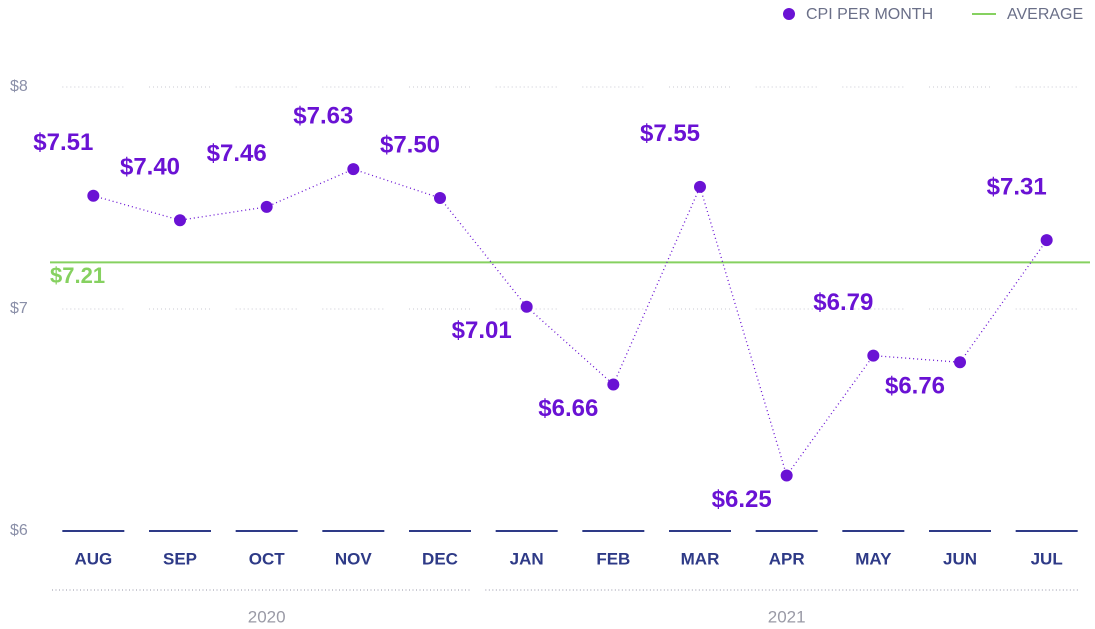 The height and width of the screenshot is (629, 1095). I want to click on x-tick-label: NOV, so click(354, 558).